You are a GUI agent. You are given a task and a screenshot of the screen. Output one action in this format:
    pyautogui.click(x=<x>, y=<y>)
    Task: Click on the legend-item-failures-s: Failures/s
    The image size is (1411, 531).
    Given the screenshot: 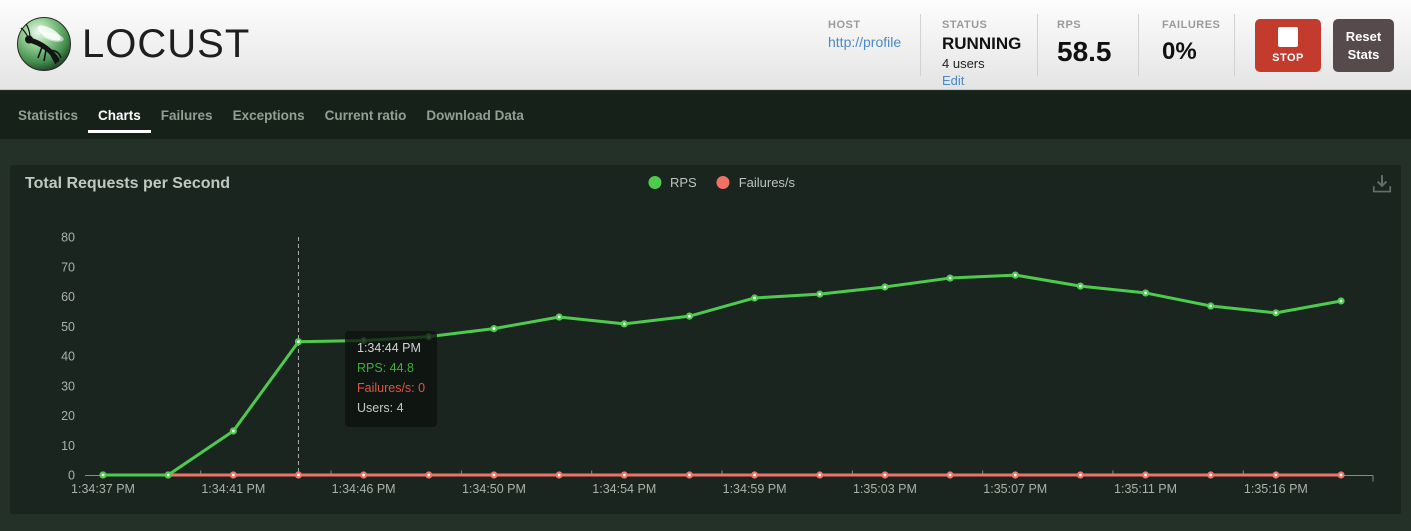 What is the action you would take?
    pyautogui.click(x=756, y=182)
    